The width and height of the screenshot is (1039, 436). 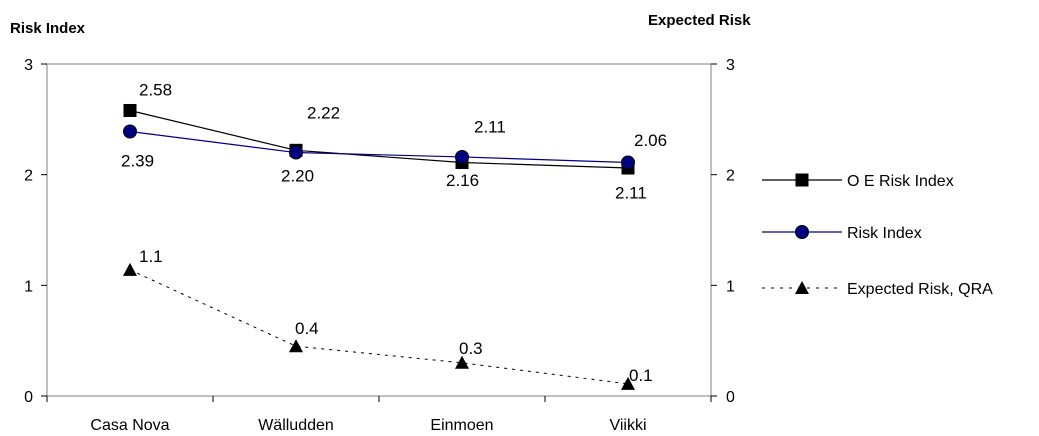 What do you see at coordinates (297, 176) in the screenshot?
I see `data-label: 2.20` at bounding box center [297, 176].